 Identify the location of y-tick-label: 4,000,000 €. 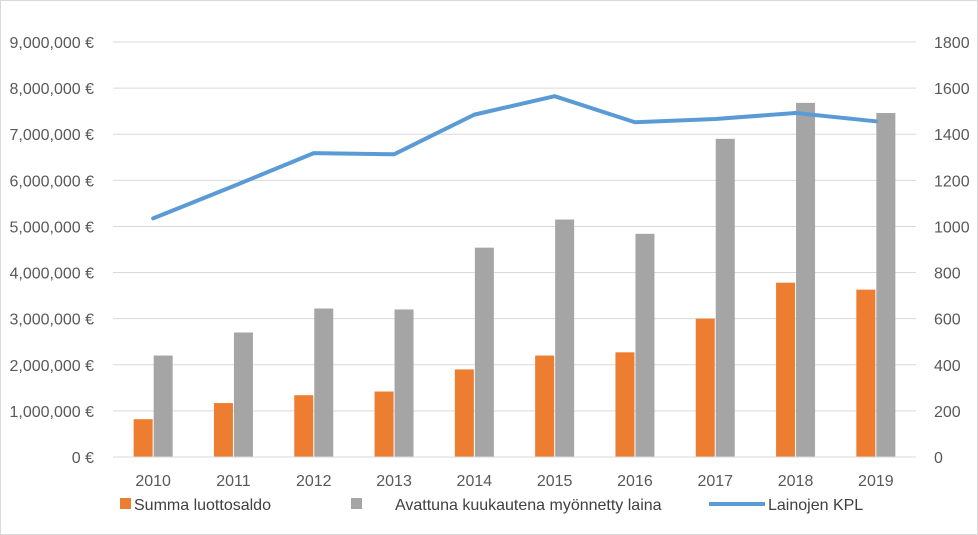
(51, 274).